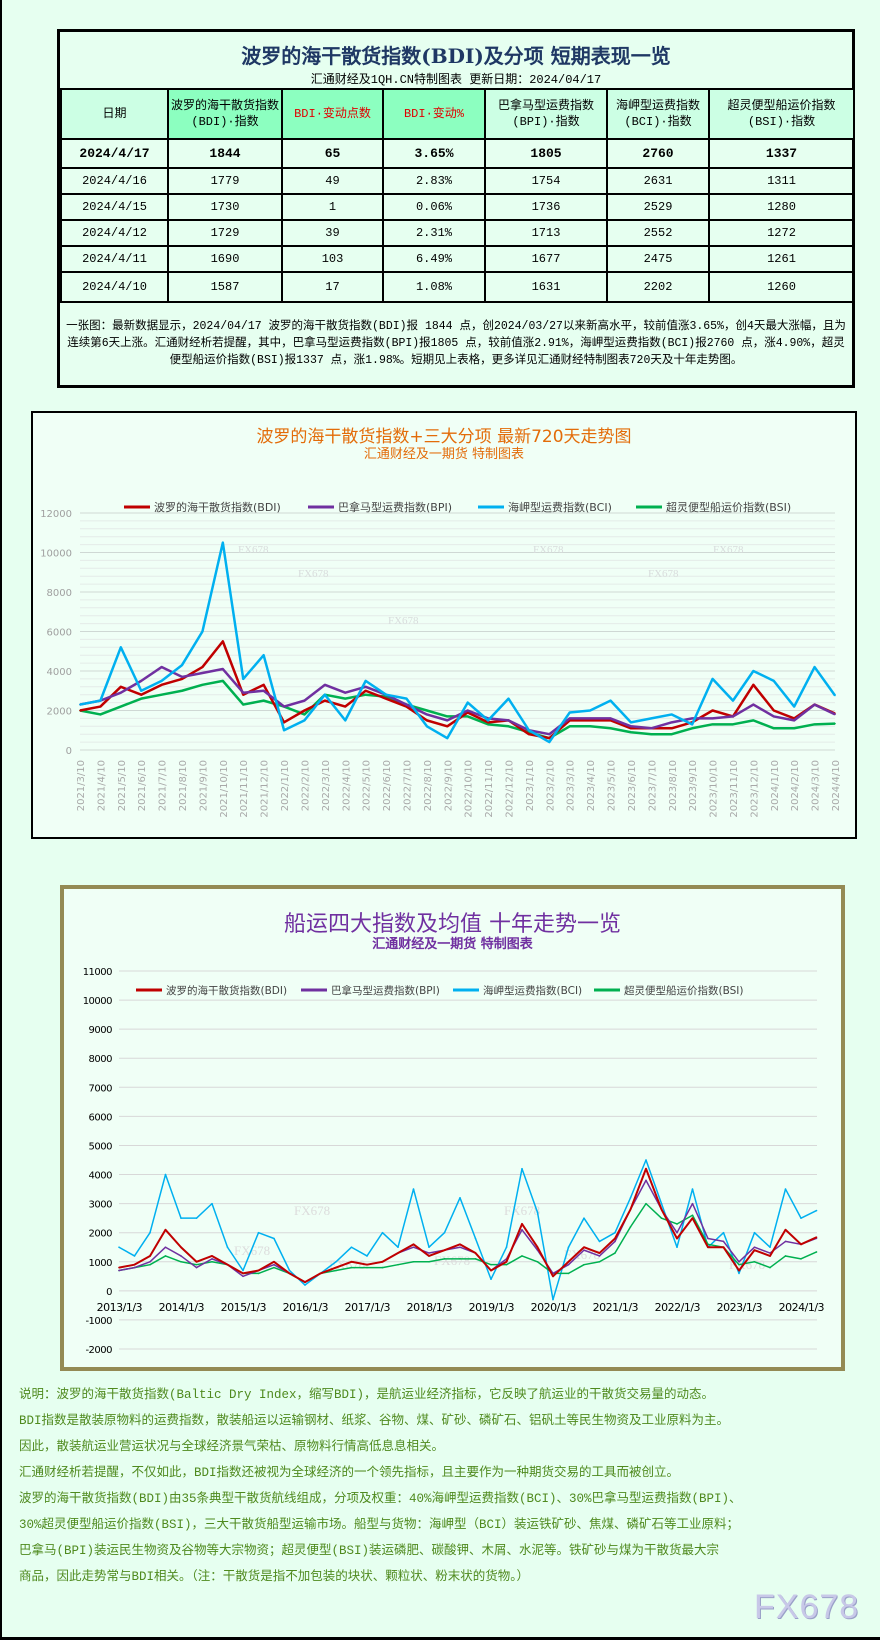 This screenshot has height=1640, width=880. Describe the element at coordinates (678, 1307) in the screenshot. I see `x-tick-label: 2022/1/3` at that location.